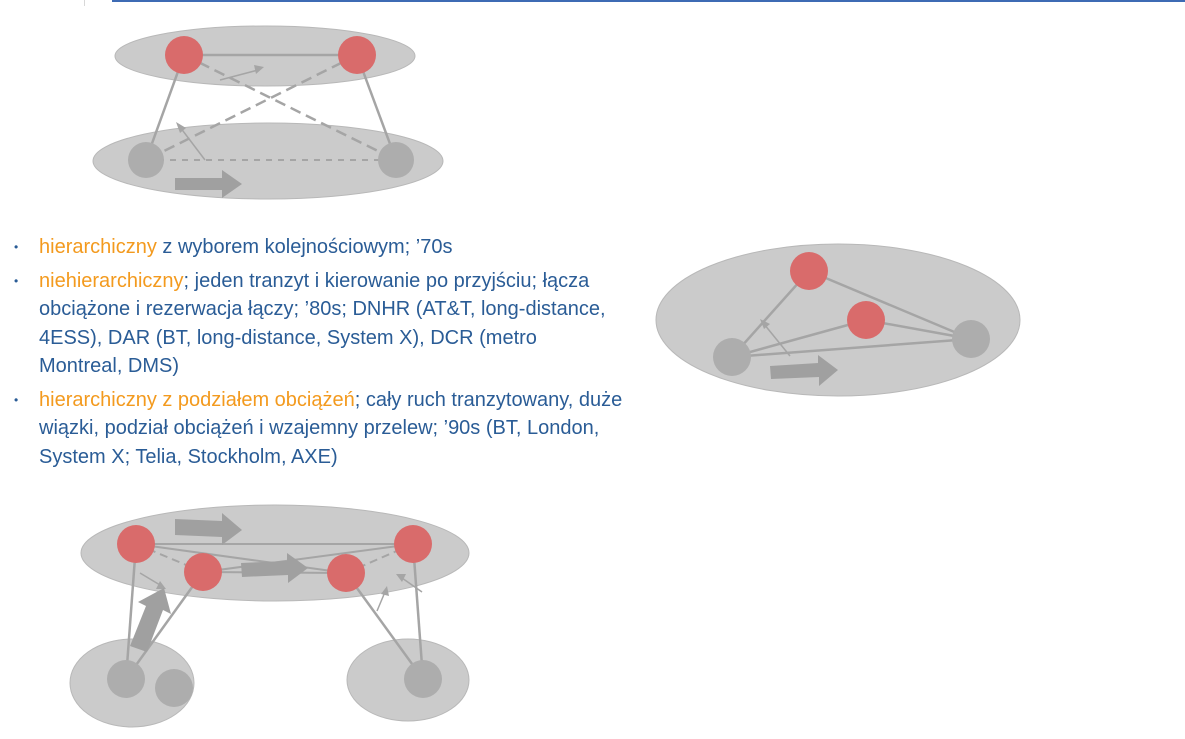 This screenshot has height=739, width=1185. What do you see at coordinates (197, 399) in the screenshot?
I see `bullet-highlight: hierarchiczny z podziałem obciążeń` at bounding box center [197, 399].